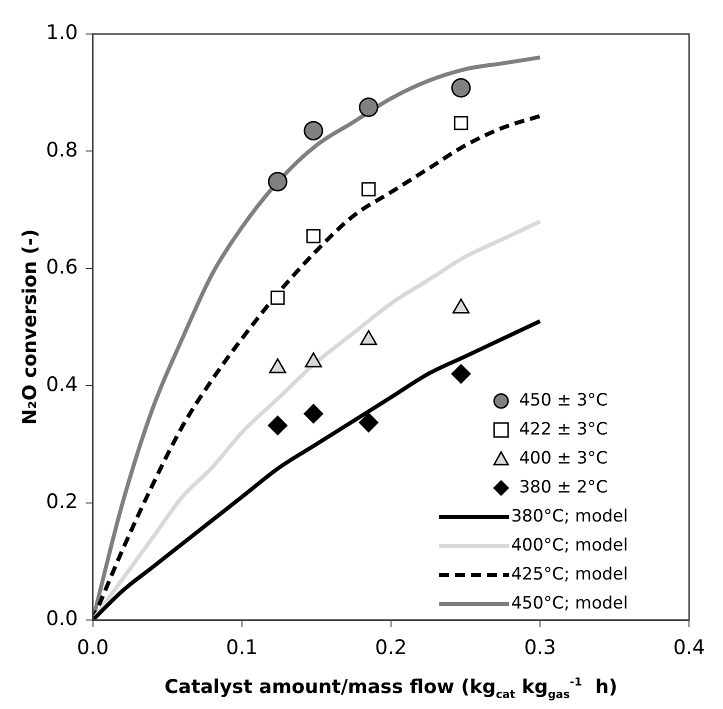 Image resolution: width=723 pixels, height=709 pixels. I want to click on legend-label: 450 ± 3°C, so click(563, 400).